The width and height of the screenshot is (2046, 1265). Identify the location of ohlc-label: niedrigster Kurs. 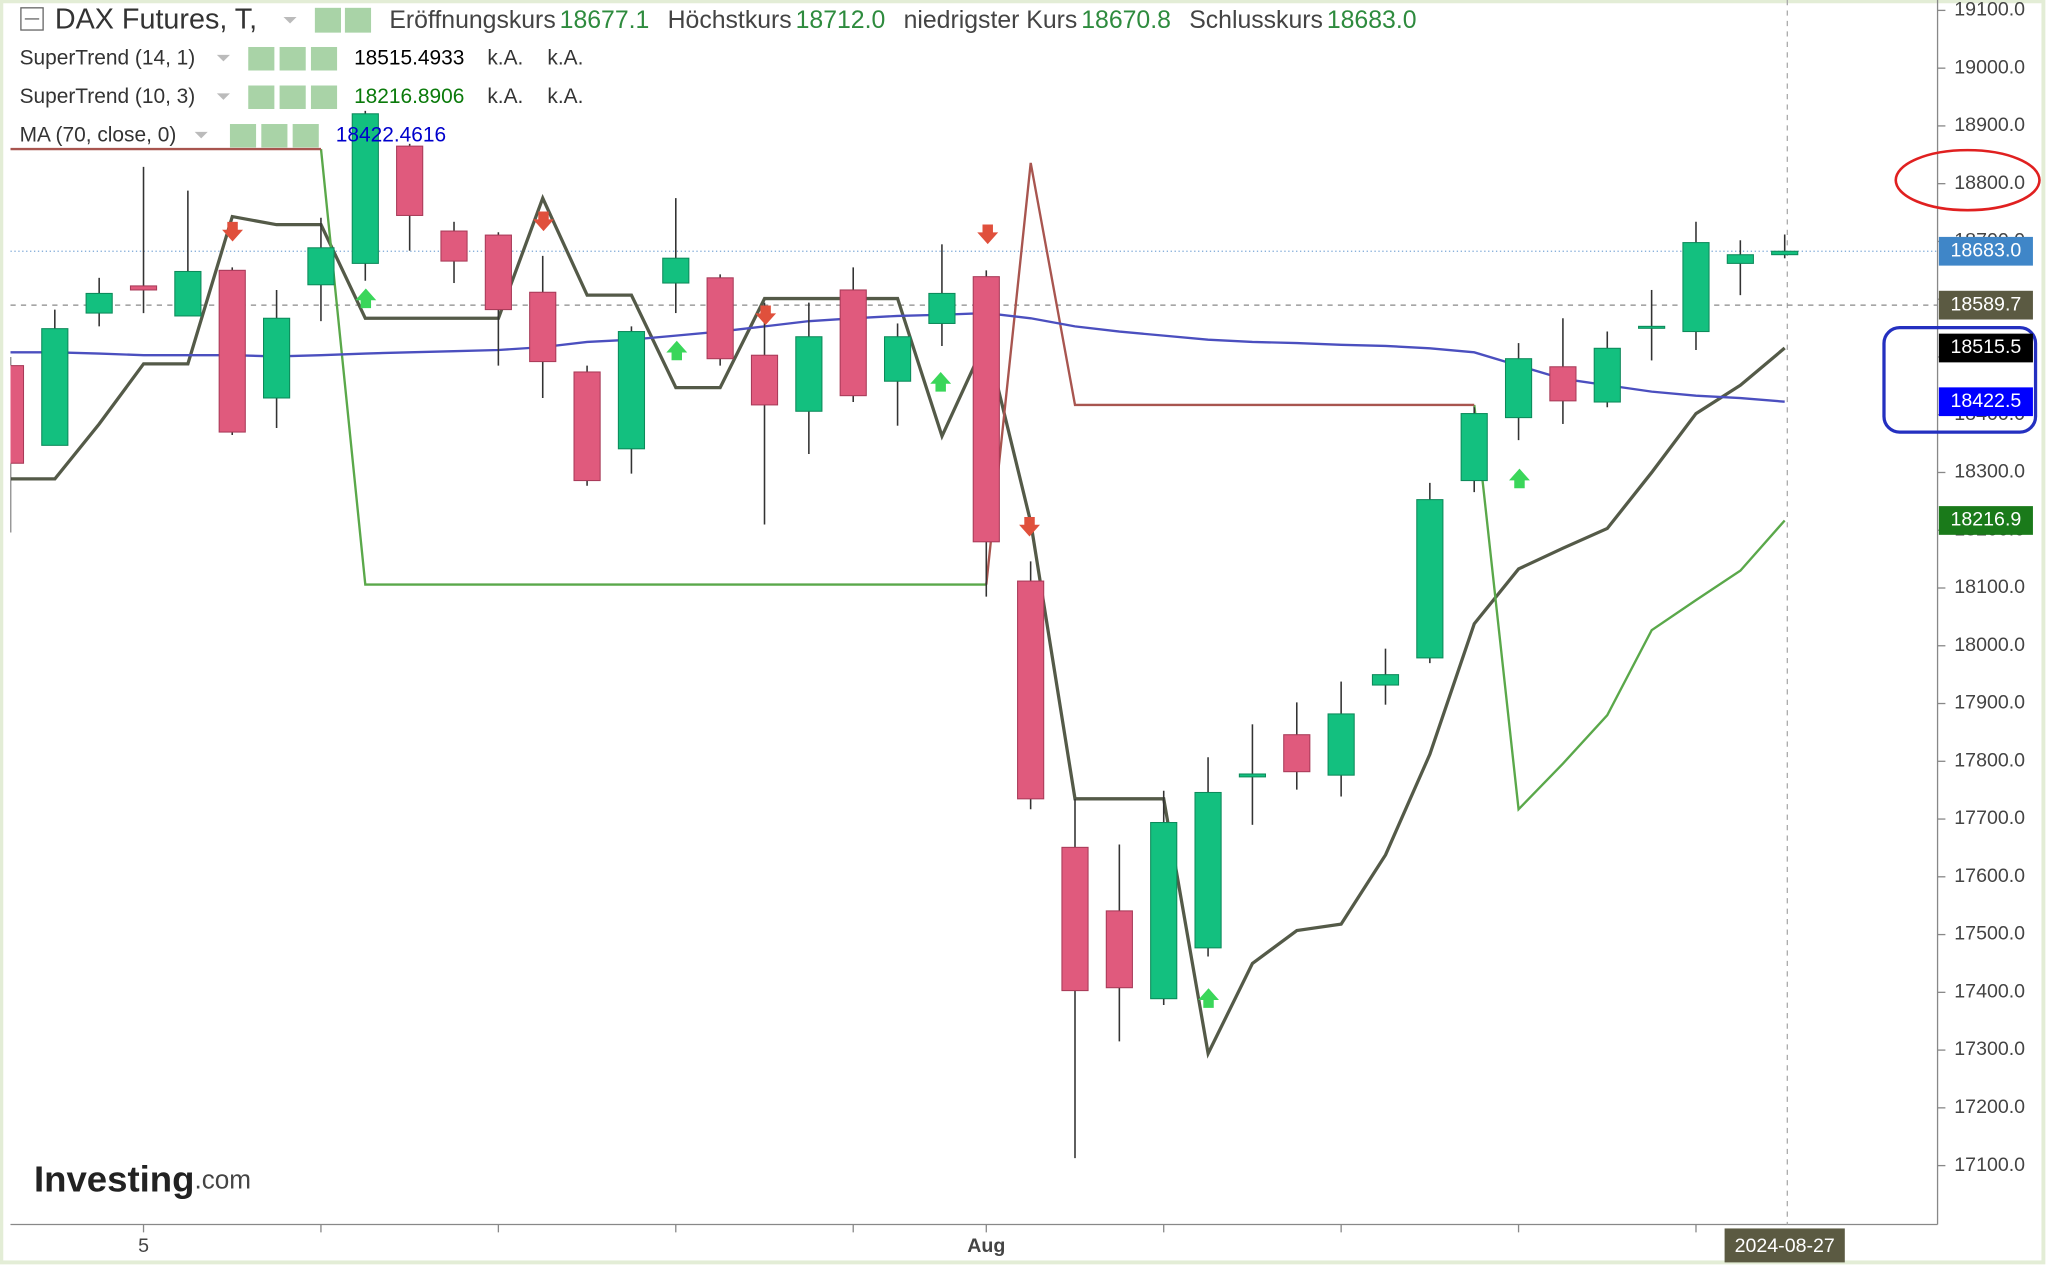
(991, 19).